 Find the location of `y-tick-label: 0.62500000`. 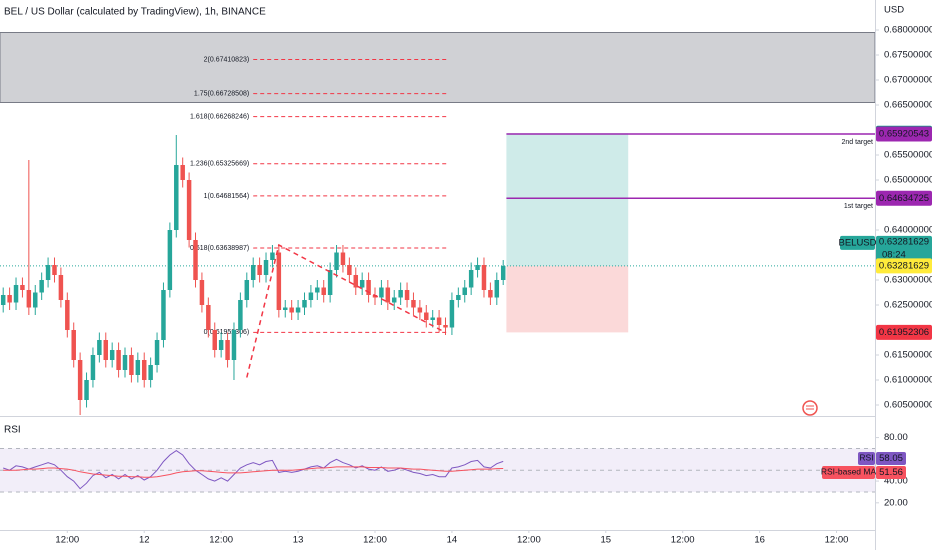

y-tick-label: 0.62500000 is located at coordinates (908, 305).